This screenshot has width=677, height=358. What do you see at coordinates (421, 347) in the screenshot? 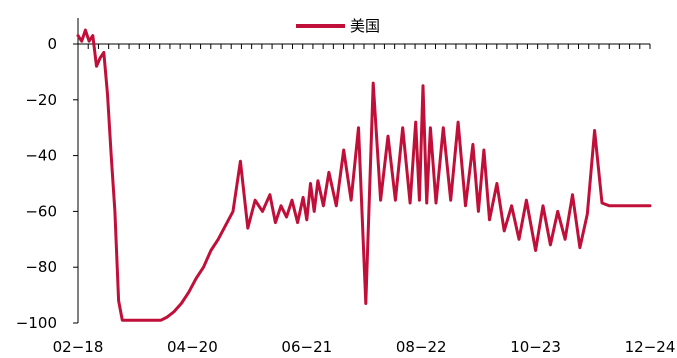
I see `x-tick-label: 08−22` at bounding box center [421, 347].